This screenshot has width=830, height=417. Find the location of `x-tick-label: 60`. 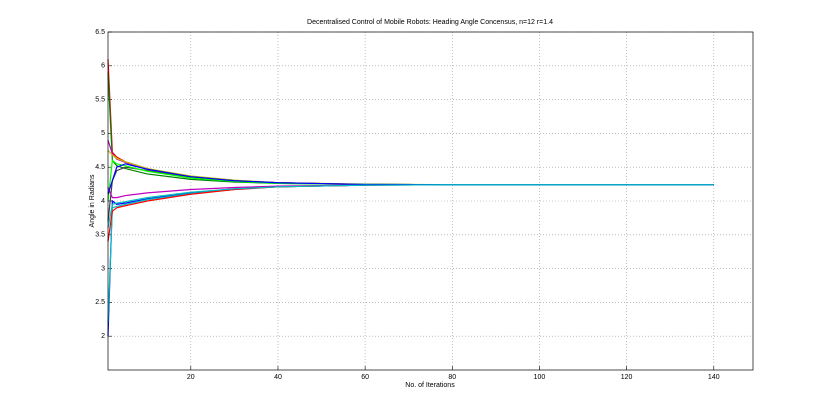

x-tick-label: 60 is located at coordinates (365, 377).